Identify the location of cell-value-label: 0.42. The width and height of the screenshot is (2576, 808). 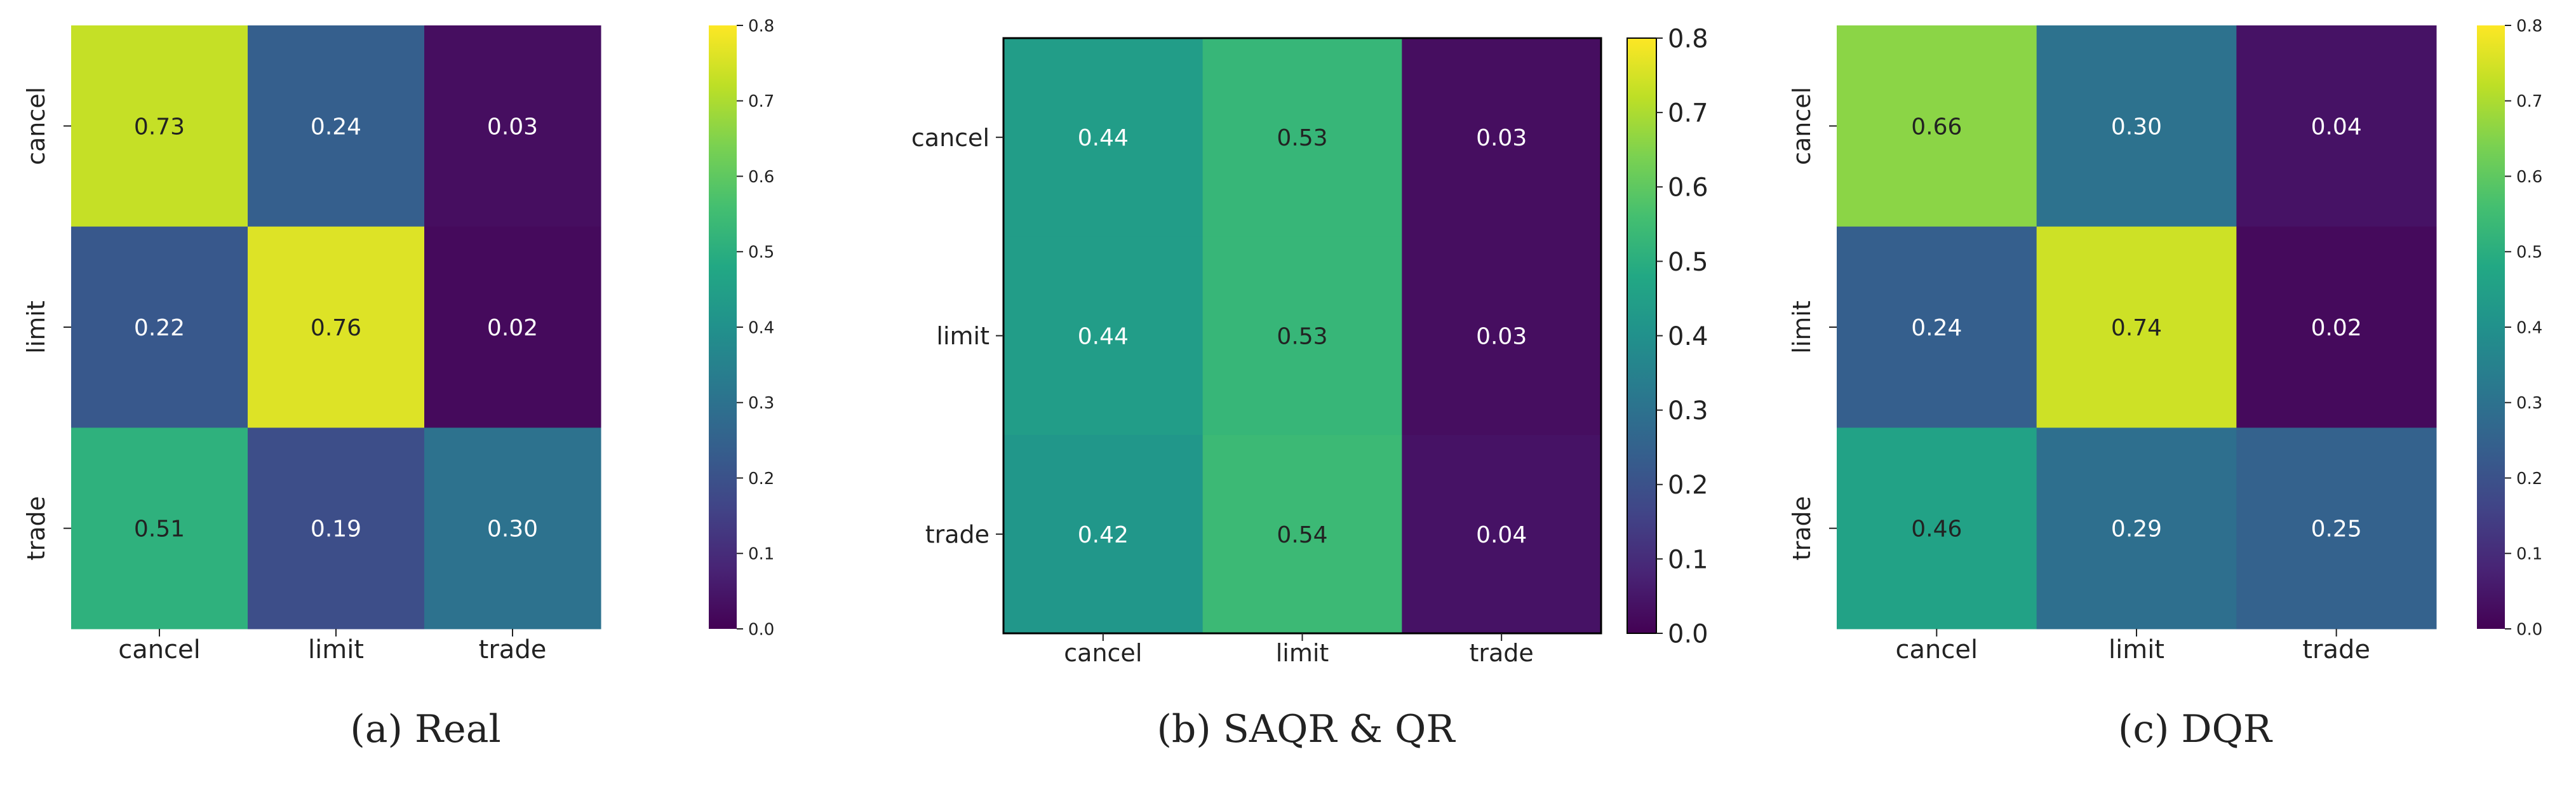
(1103, 535).